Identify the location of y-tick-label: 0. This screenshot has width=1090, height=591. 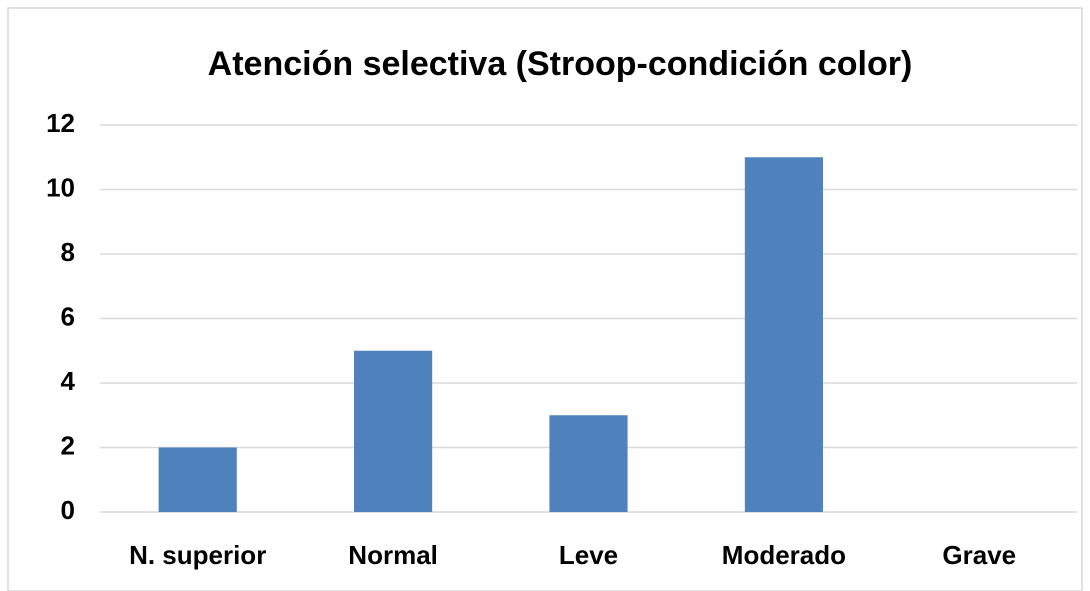
(68, 510).